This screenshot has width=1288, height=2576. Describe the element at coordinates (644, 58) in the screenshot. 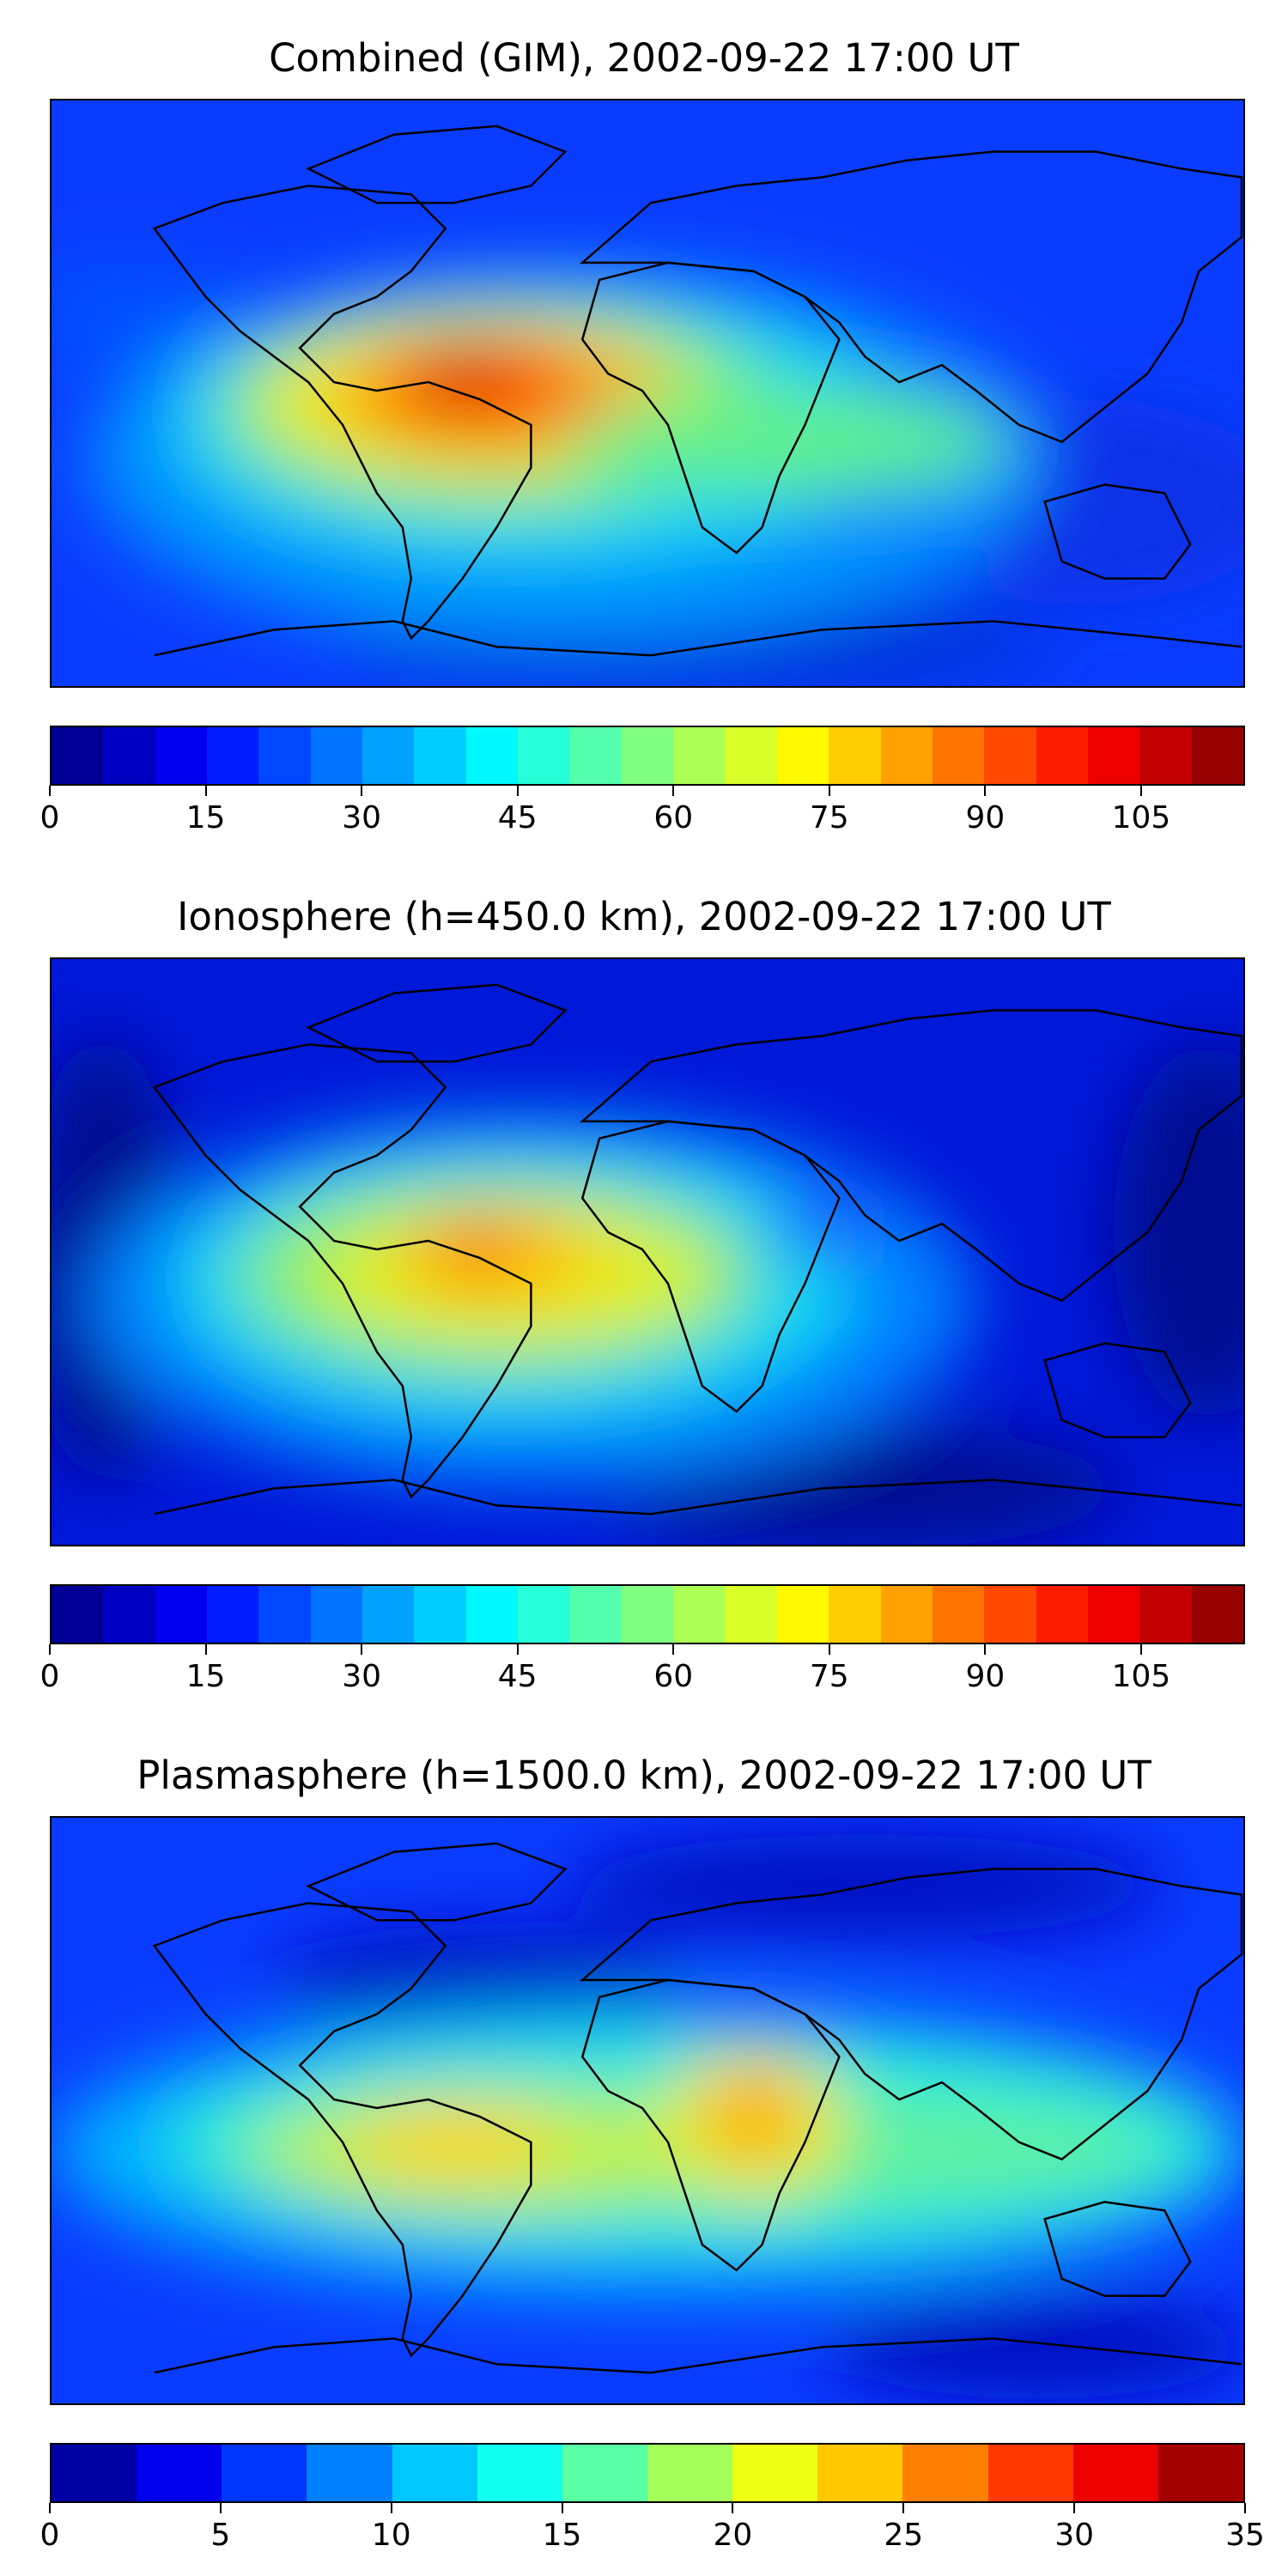

I see `panel-1-title: Combined (GIM), 2002-09-22 17:00 UT` at that location.